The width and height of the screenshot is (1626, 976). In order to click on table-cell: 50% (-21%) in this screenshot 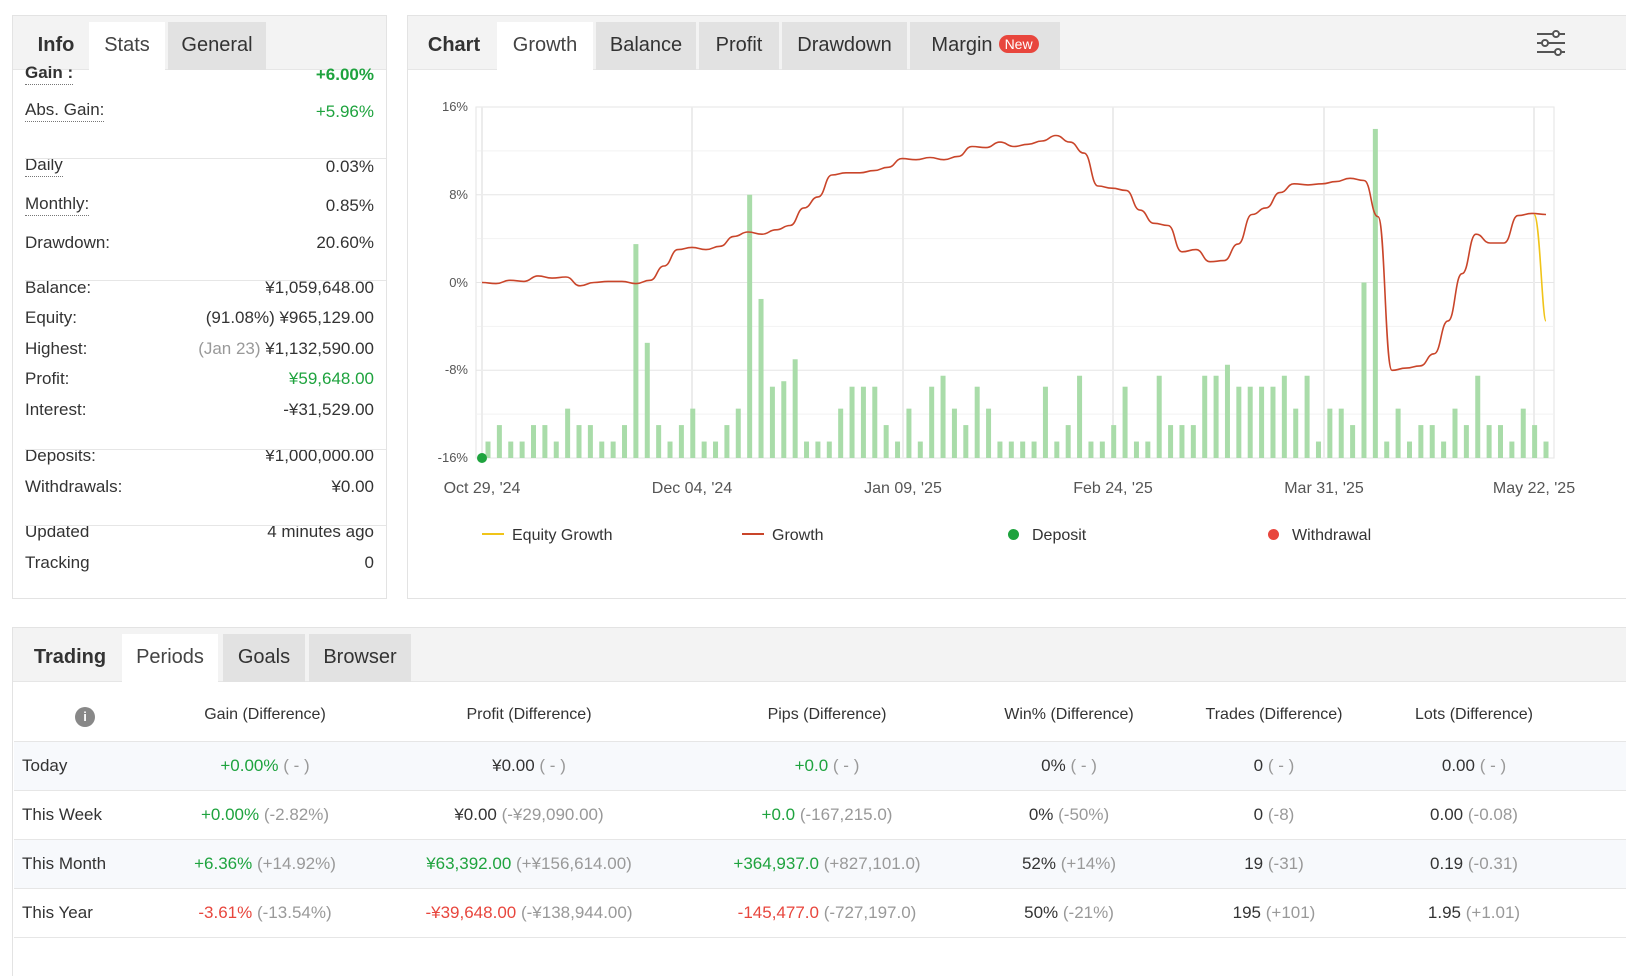, I will do `click(1069, 913)`.